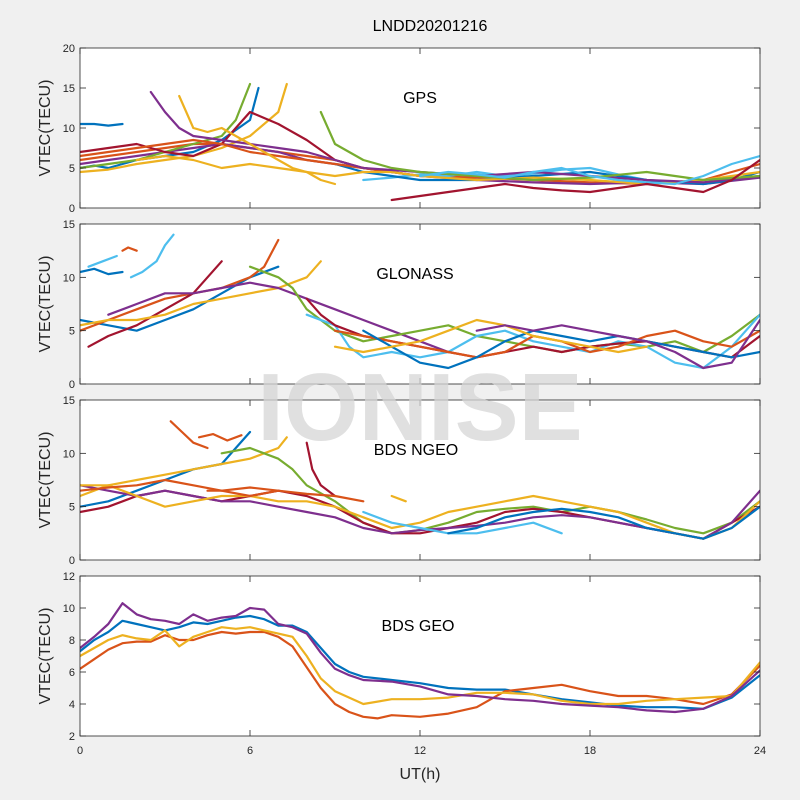 This screenshot has width=800, height=800. Describe the element at coordinates (418, 626) in the screenshot. I see `panel-title: BDS GEO` at that location.